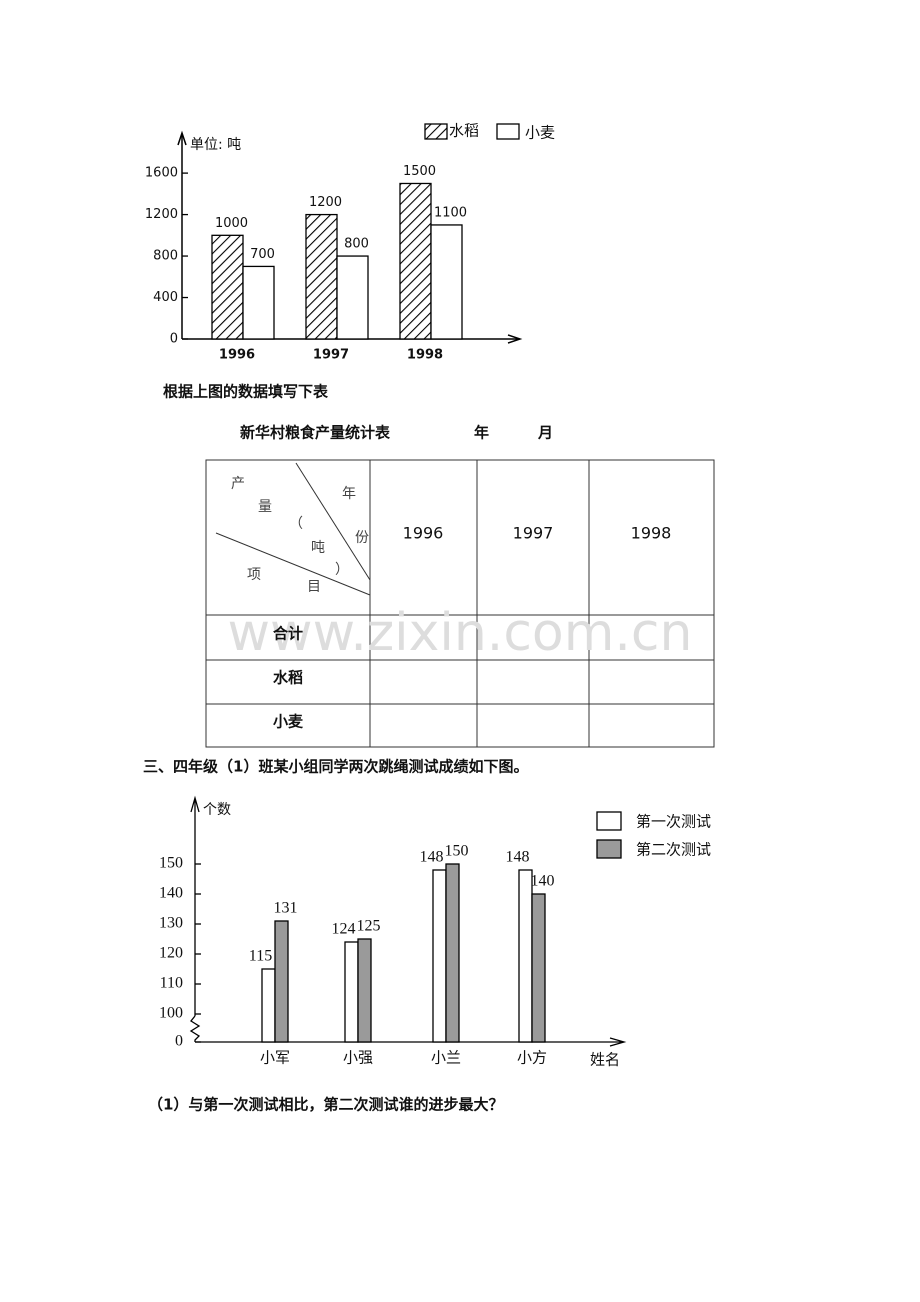 The image size is (920, 1302). What do you see at coordinates (171, 953) in the screenshot?
I see `y-tick-label: 120` at bounding box center [171, 953].